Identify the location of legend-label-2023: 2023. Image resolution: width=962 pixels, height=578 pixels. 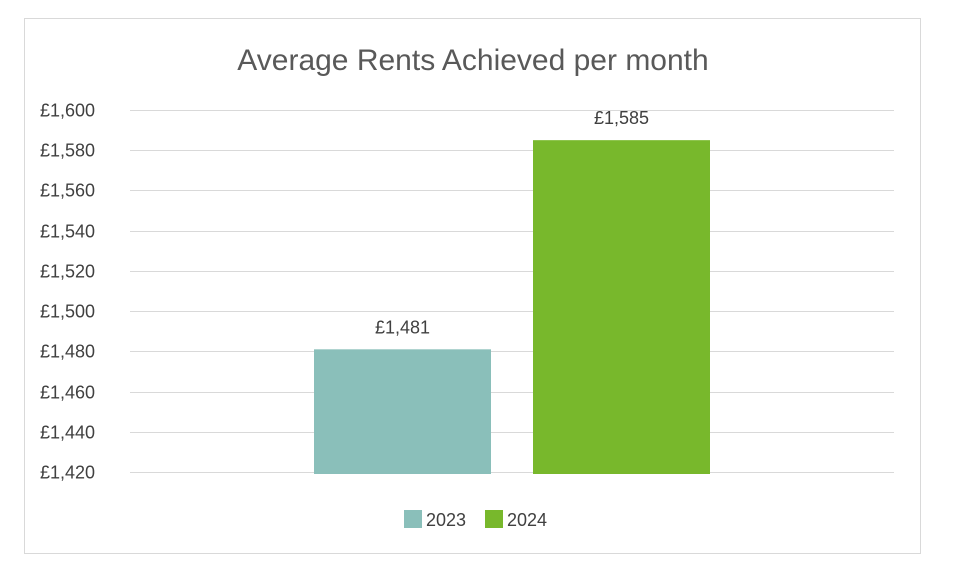
(446, 520).